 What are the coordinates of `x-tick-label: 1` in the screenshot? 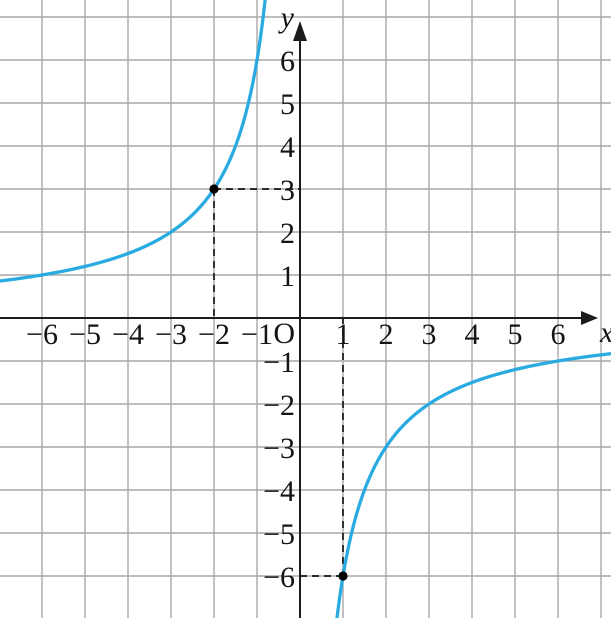 It's located at (343, 334).